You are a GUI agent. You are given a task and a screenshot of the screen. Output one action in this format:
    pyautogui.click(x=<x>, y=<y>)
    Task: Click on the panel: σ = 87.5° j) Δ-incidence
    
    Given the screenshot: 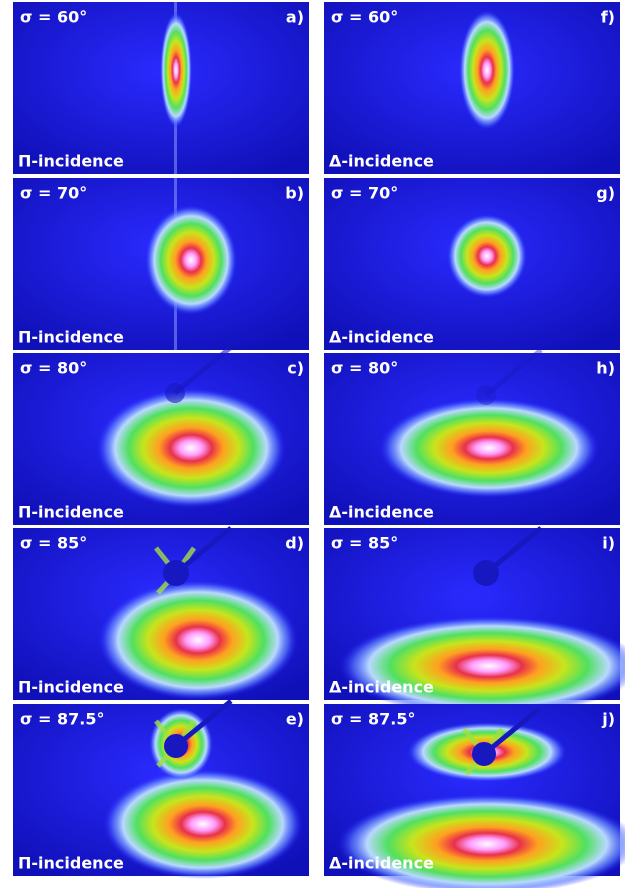 What is the action you would take?
    pyautogui.click(x=474, y=798)
    